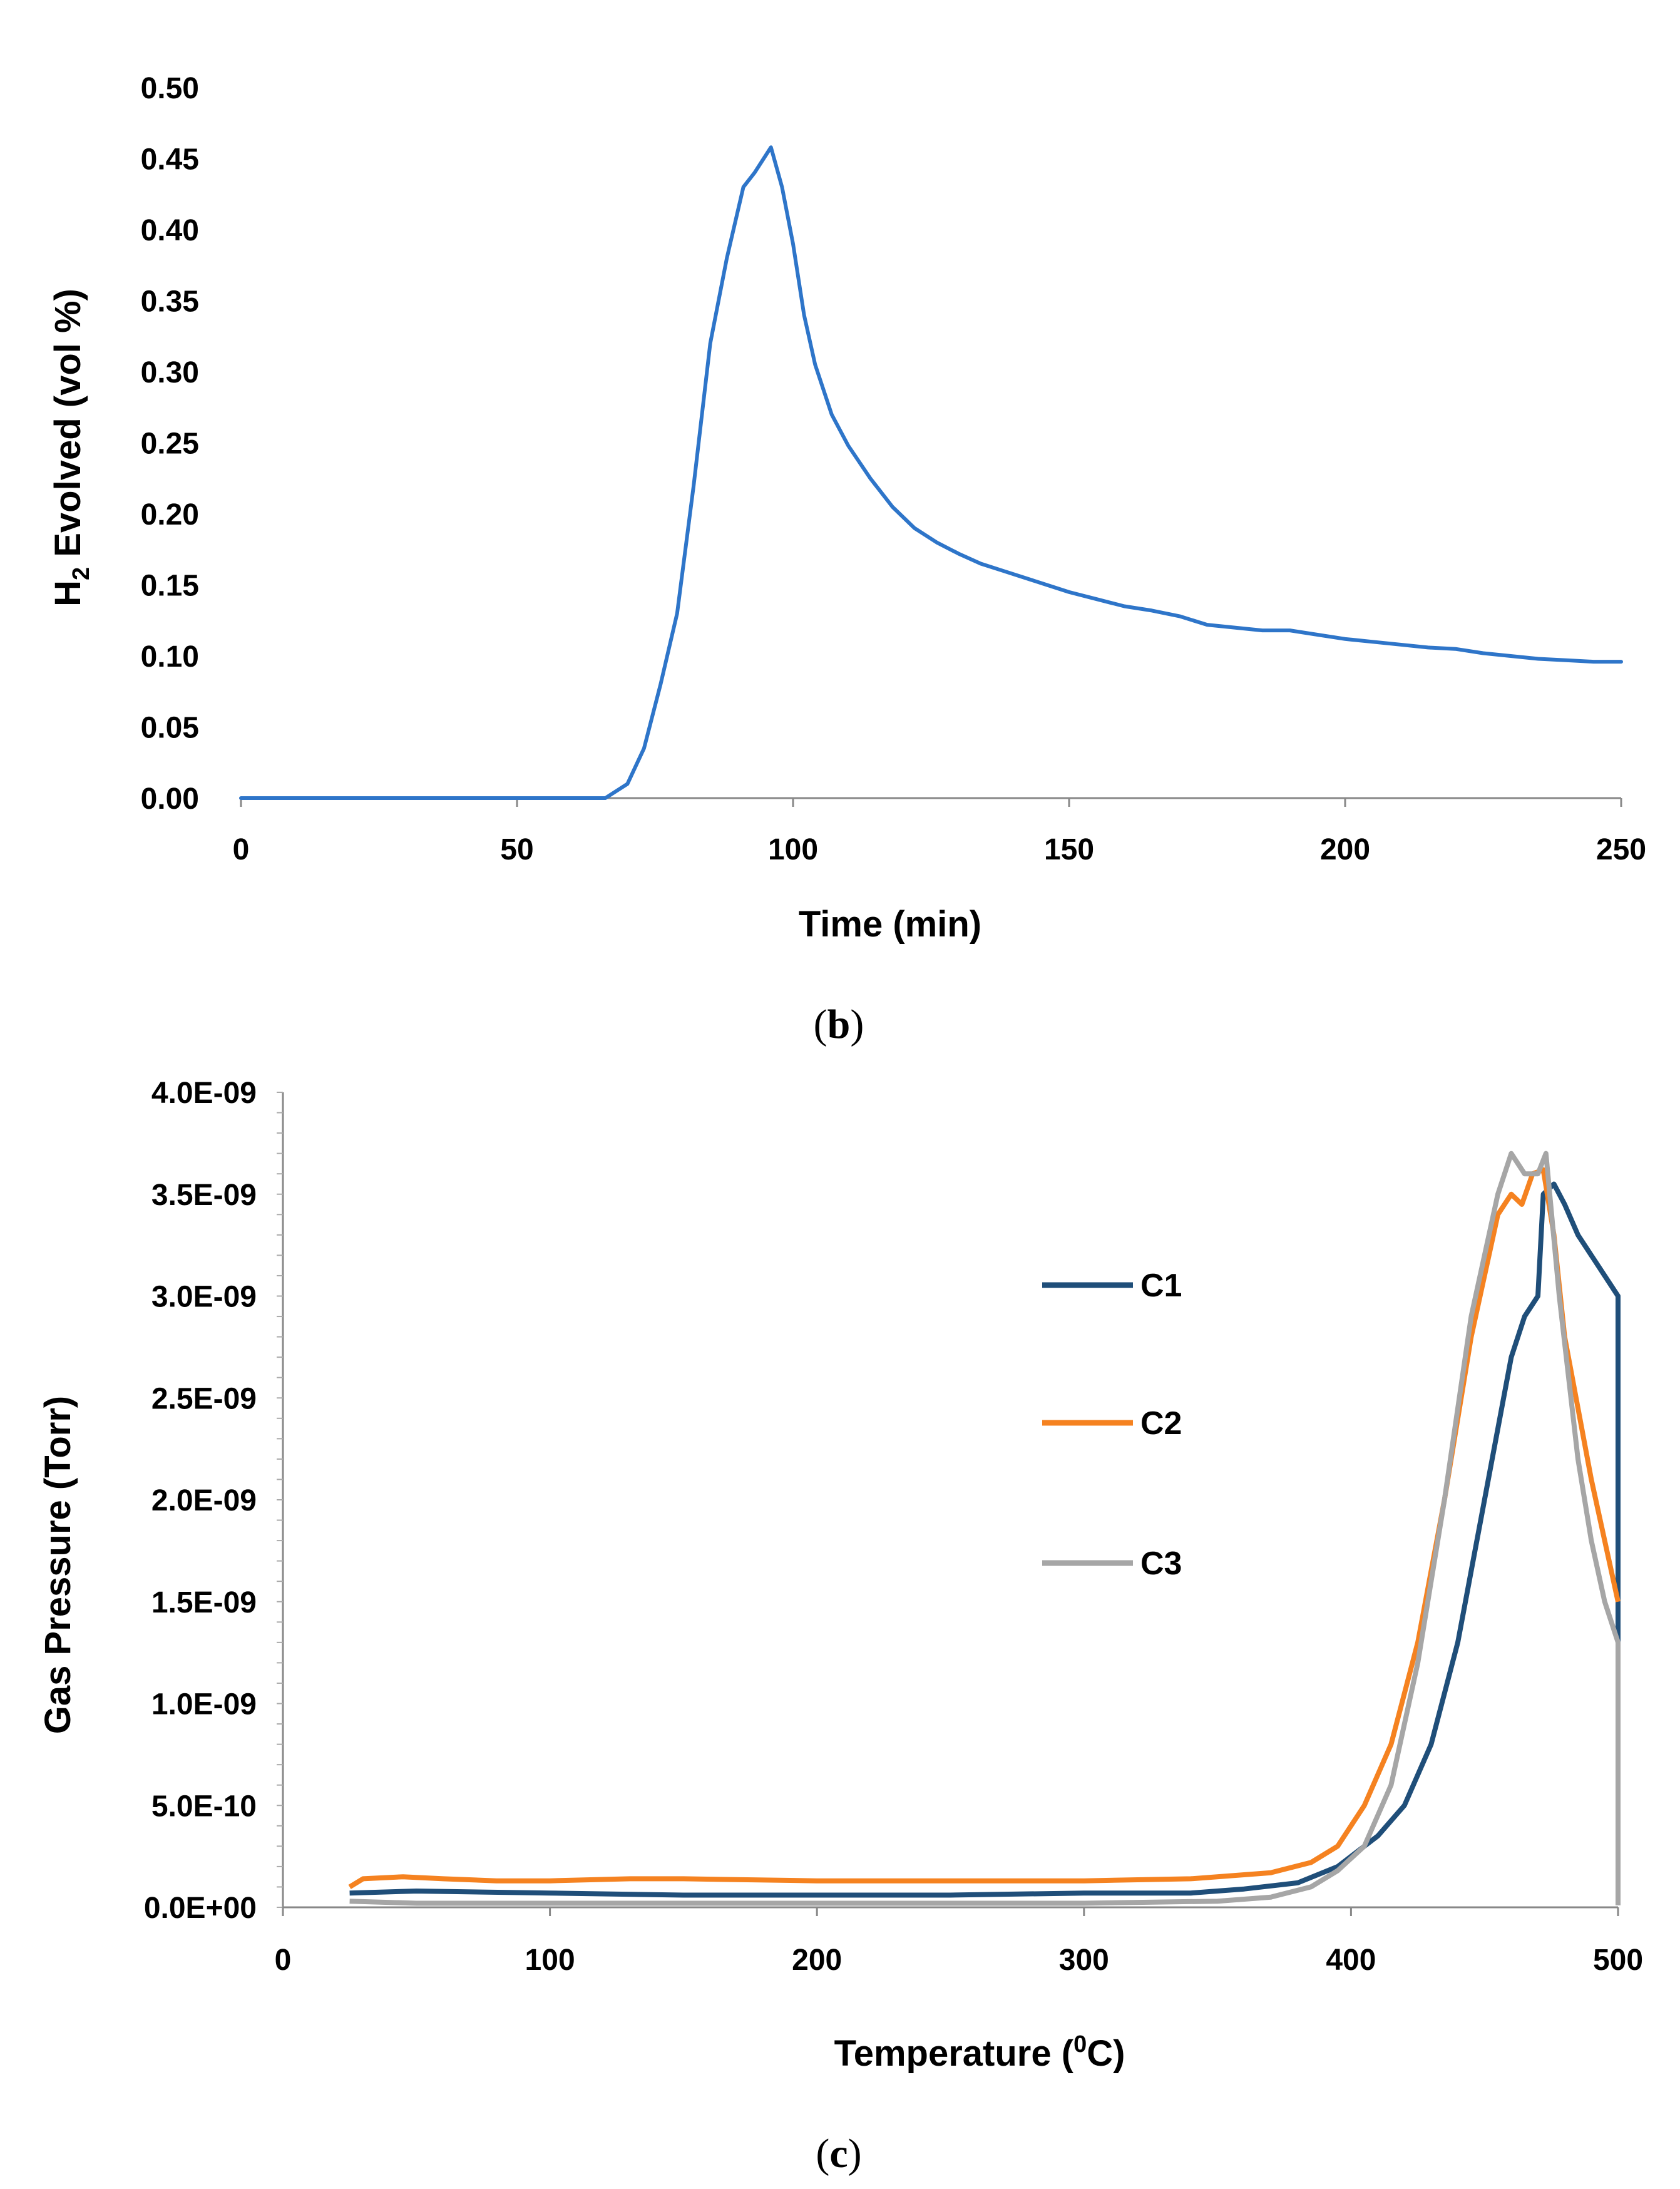  I want to click on caption-b-letter: b, so click(839, 1024).